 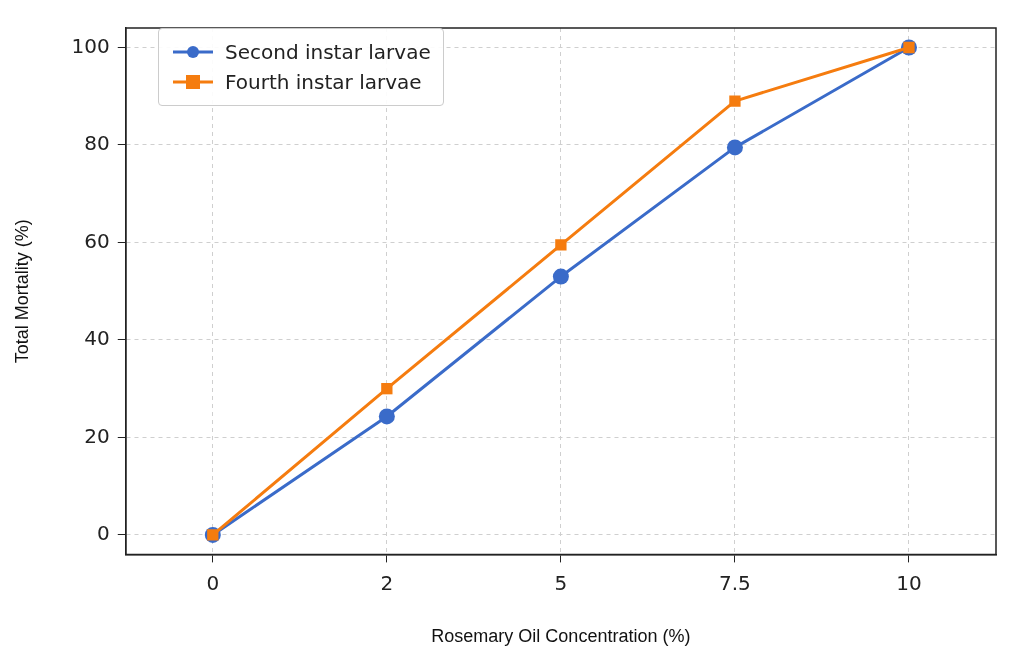 I want to click on x-tick-label: 7.5, so click(x=735, y=582).